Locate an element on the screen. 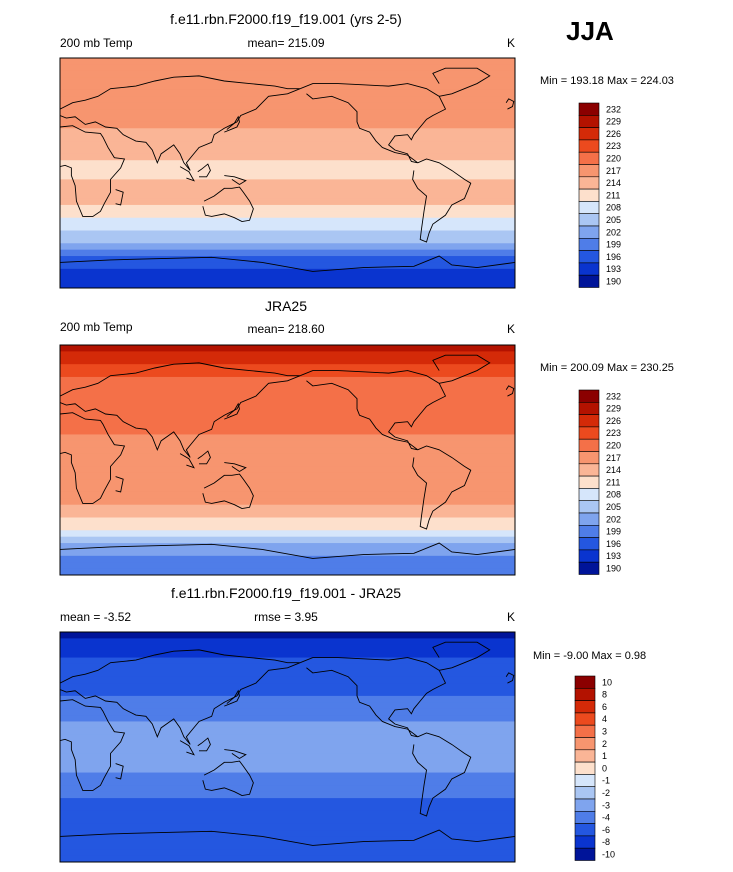  colorbar-tick-label: 4 is located at coordinates (604, 719).